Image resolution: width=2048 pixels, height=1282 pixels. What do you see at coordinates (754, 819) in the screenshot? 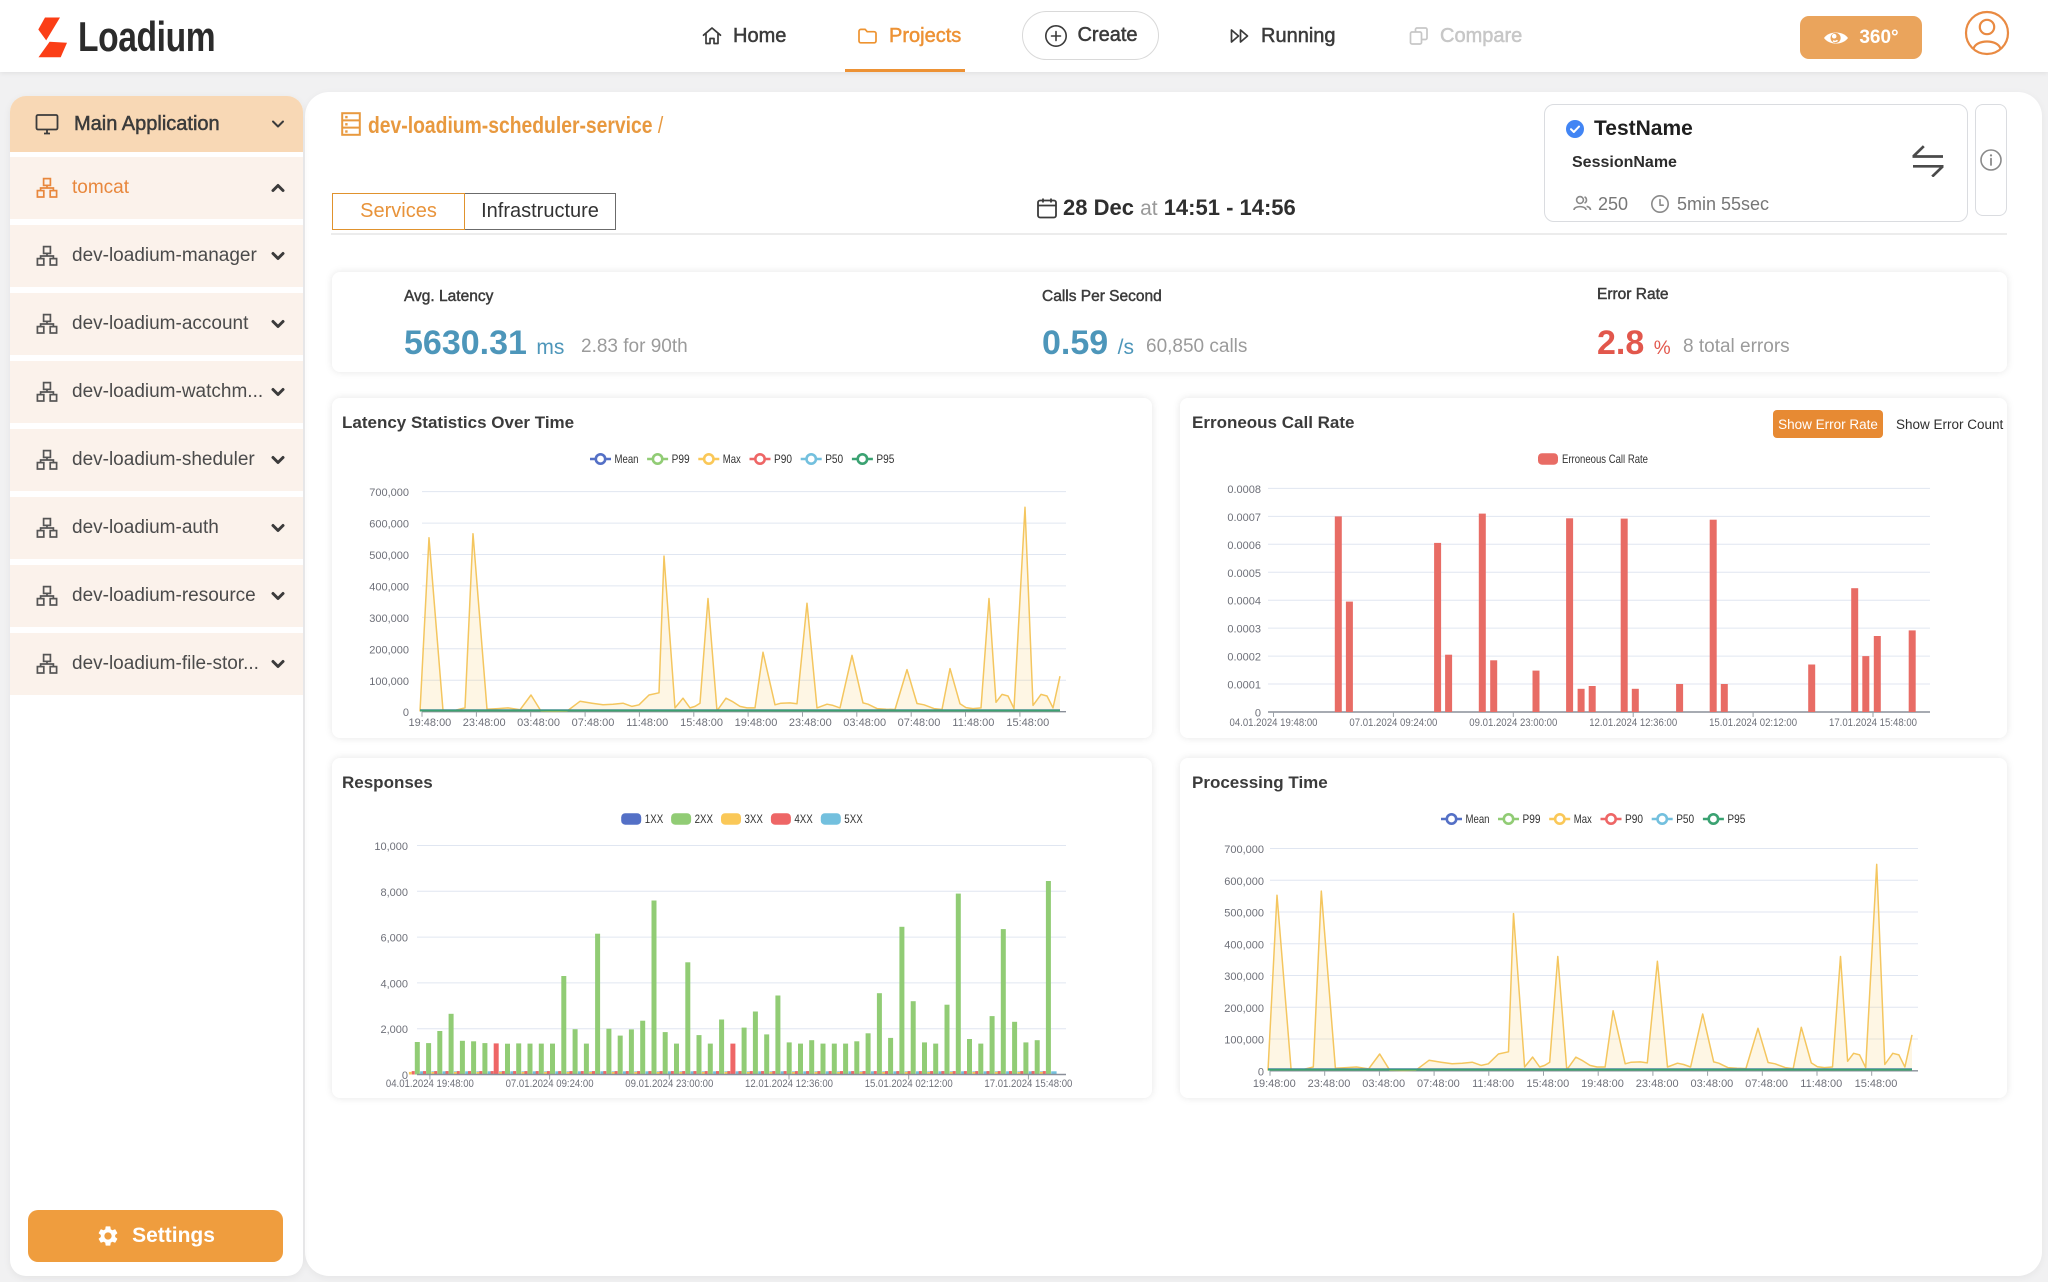
I see `svg-text: 3XX` at bounding box center [754, 819].